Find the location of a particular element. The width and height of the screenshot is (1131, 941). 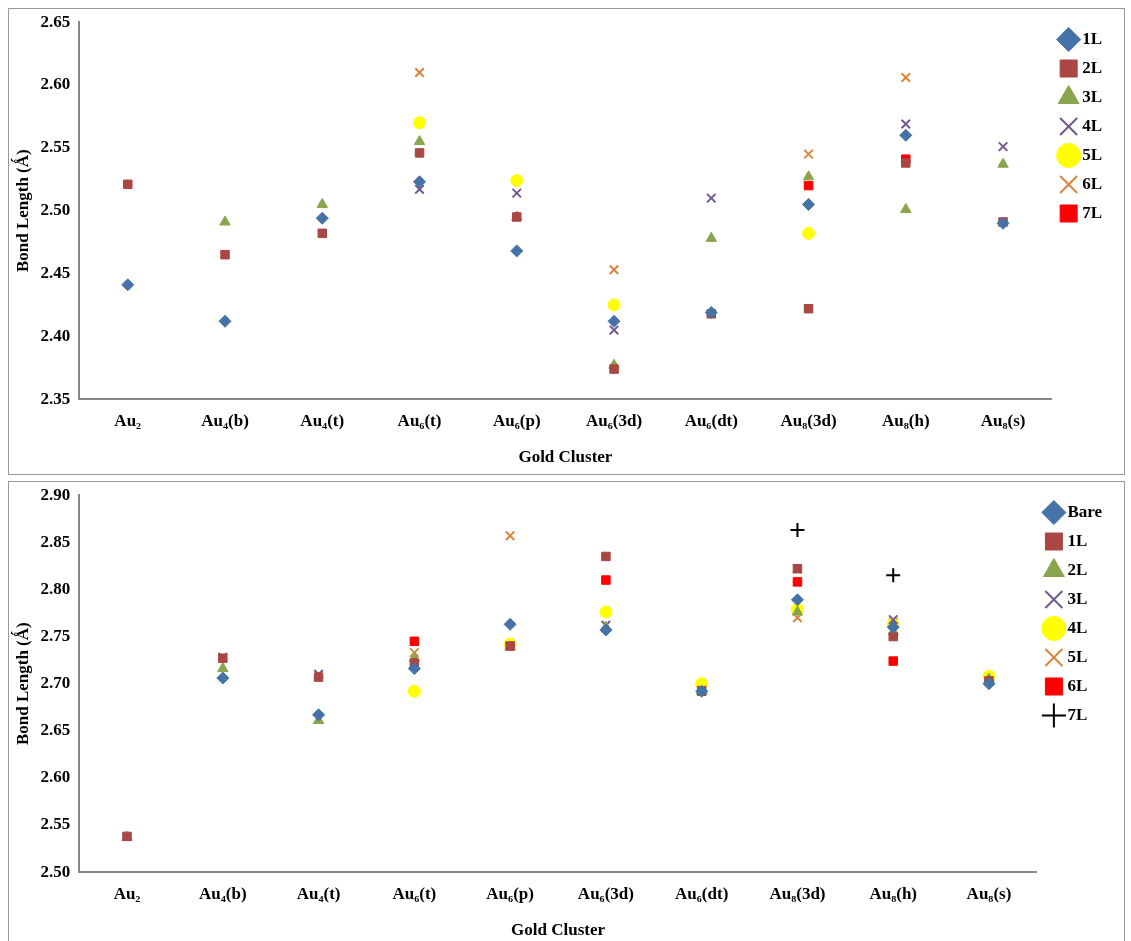

y-tick-label: 2.35 is located at coordinates (55, 398).